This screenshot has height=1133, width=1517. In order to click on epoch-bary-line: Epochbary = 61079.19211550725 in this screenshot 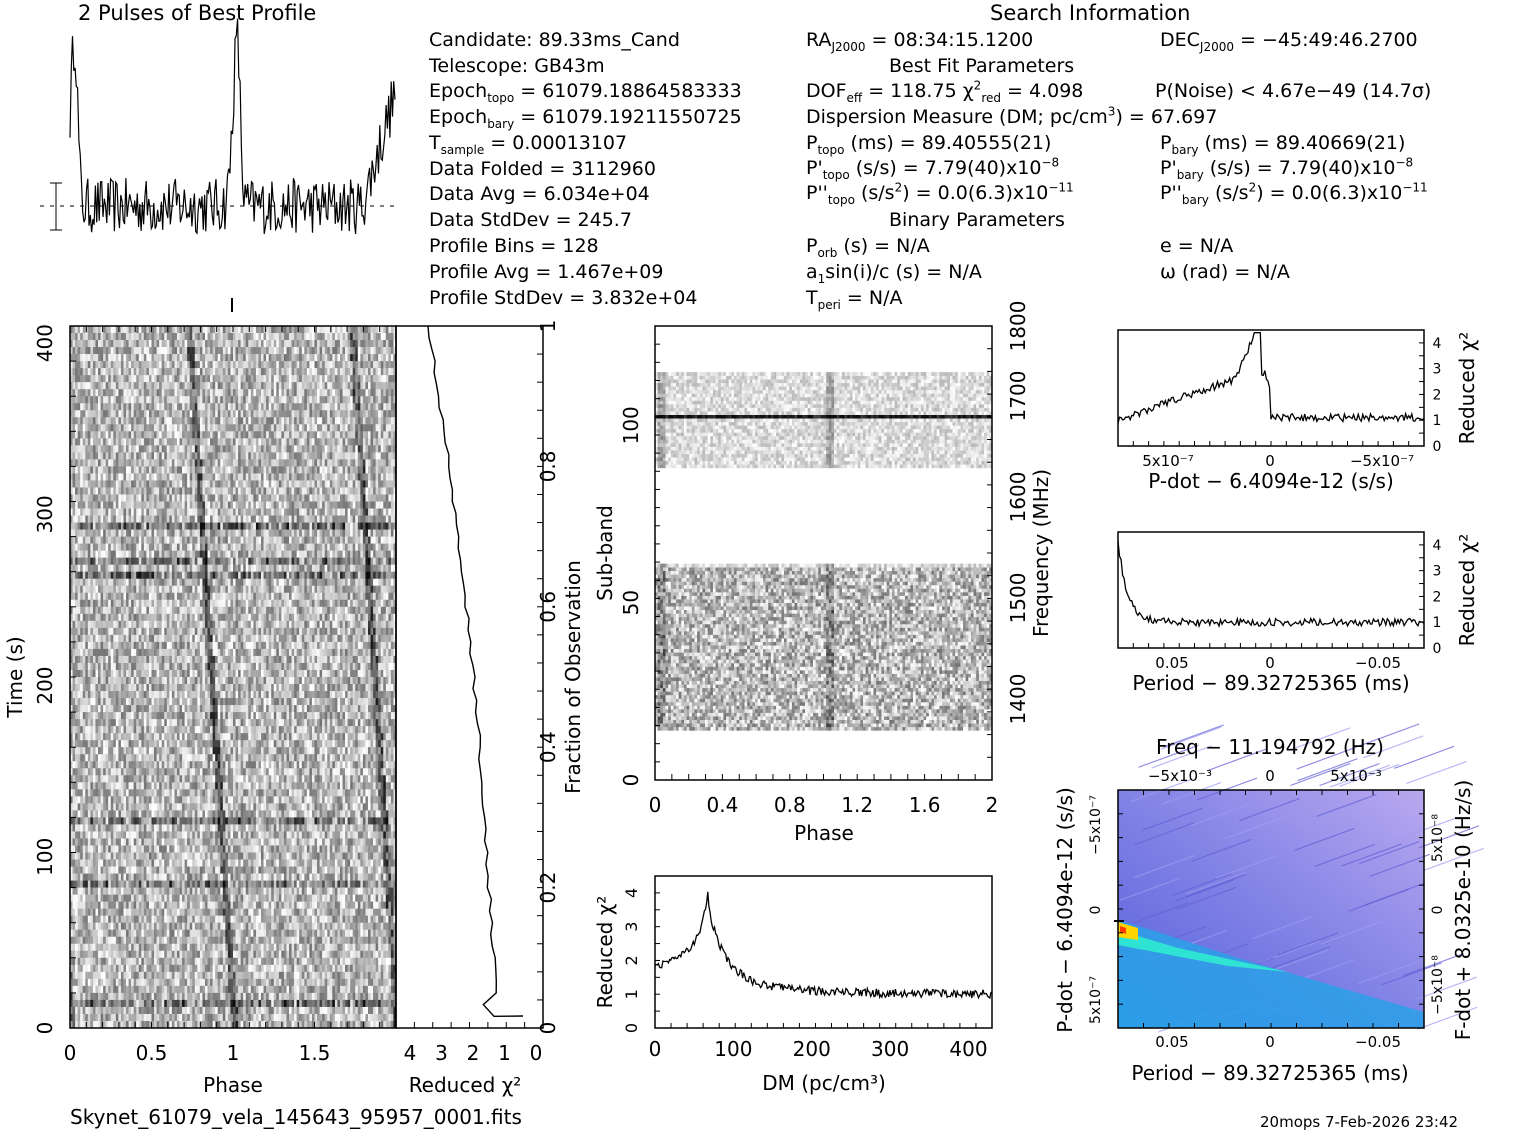, I will do `click(585, 118)`.